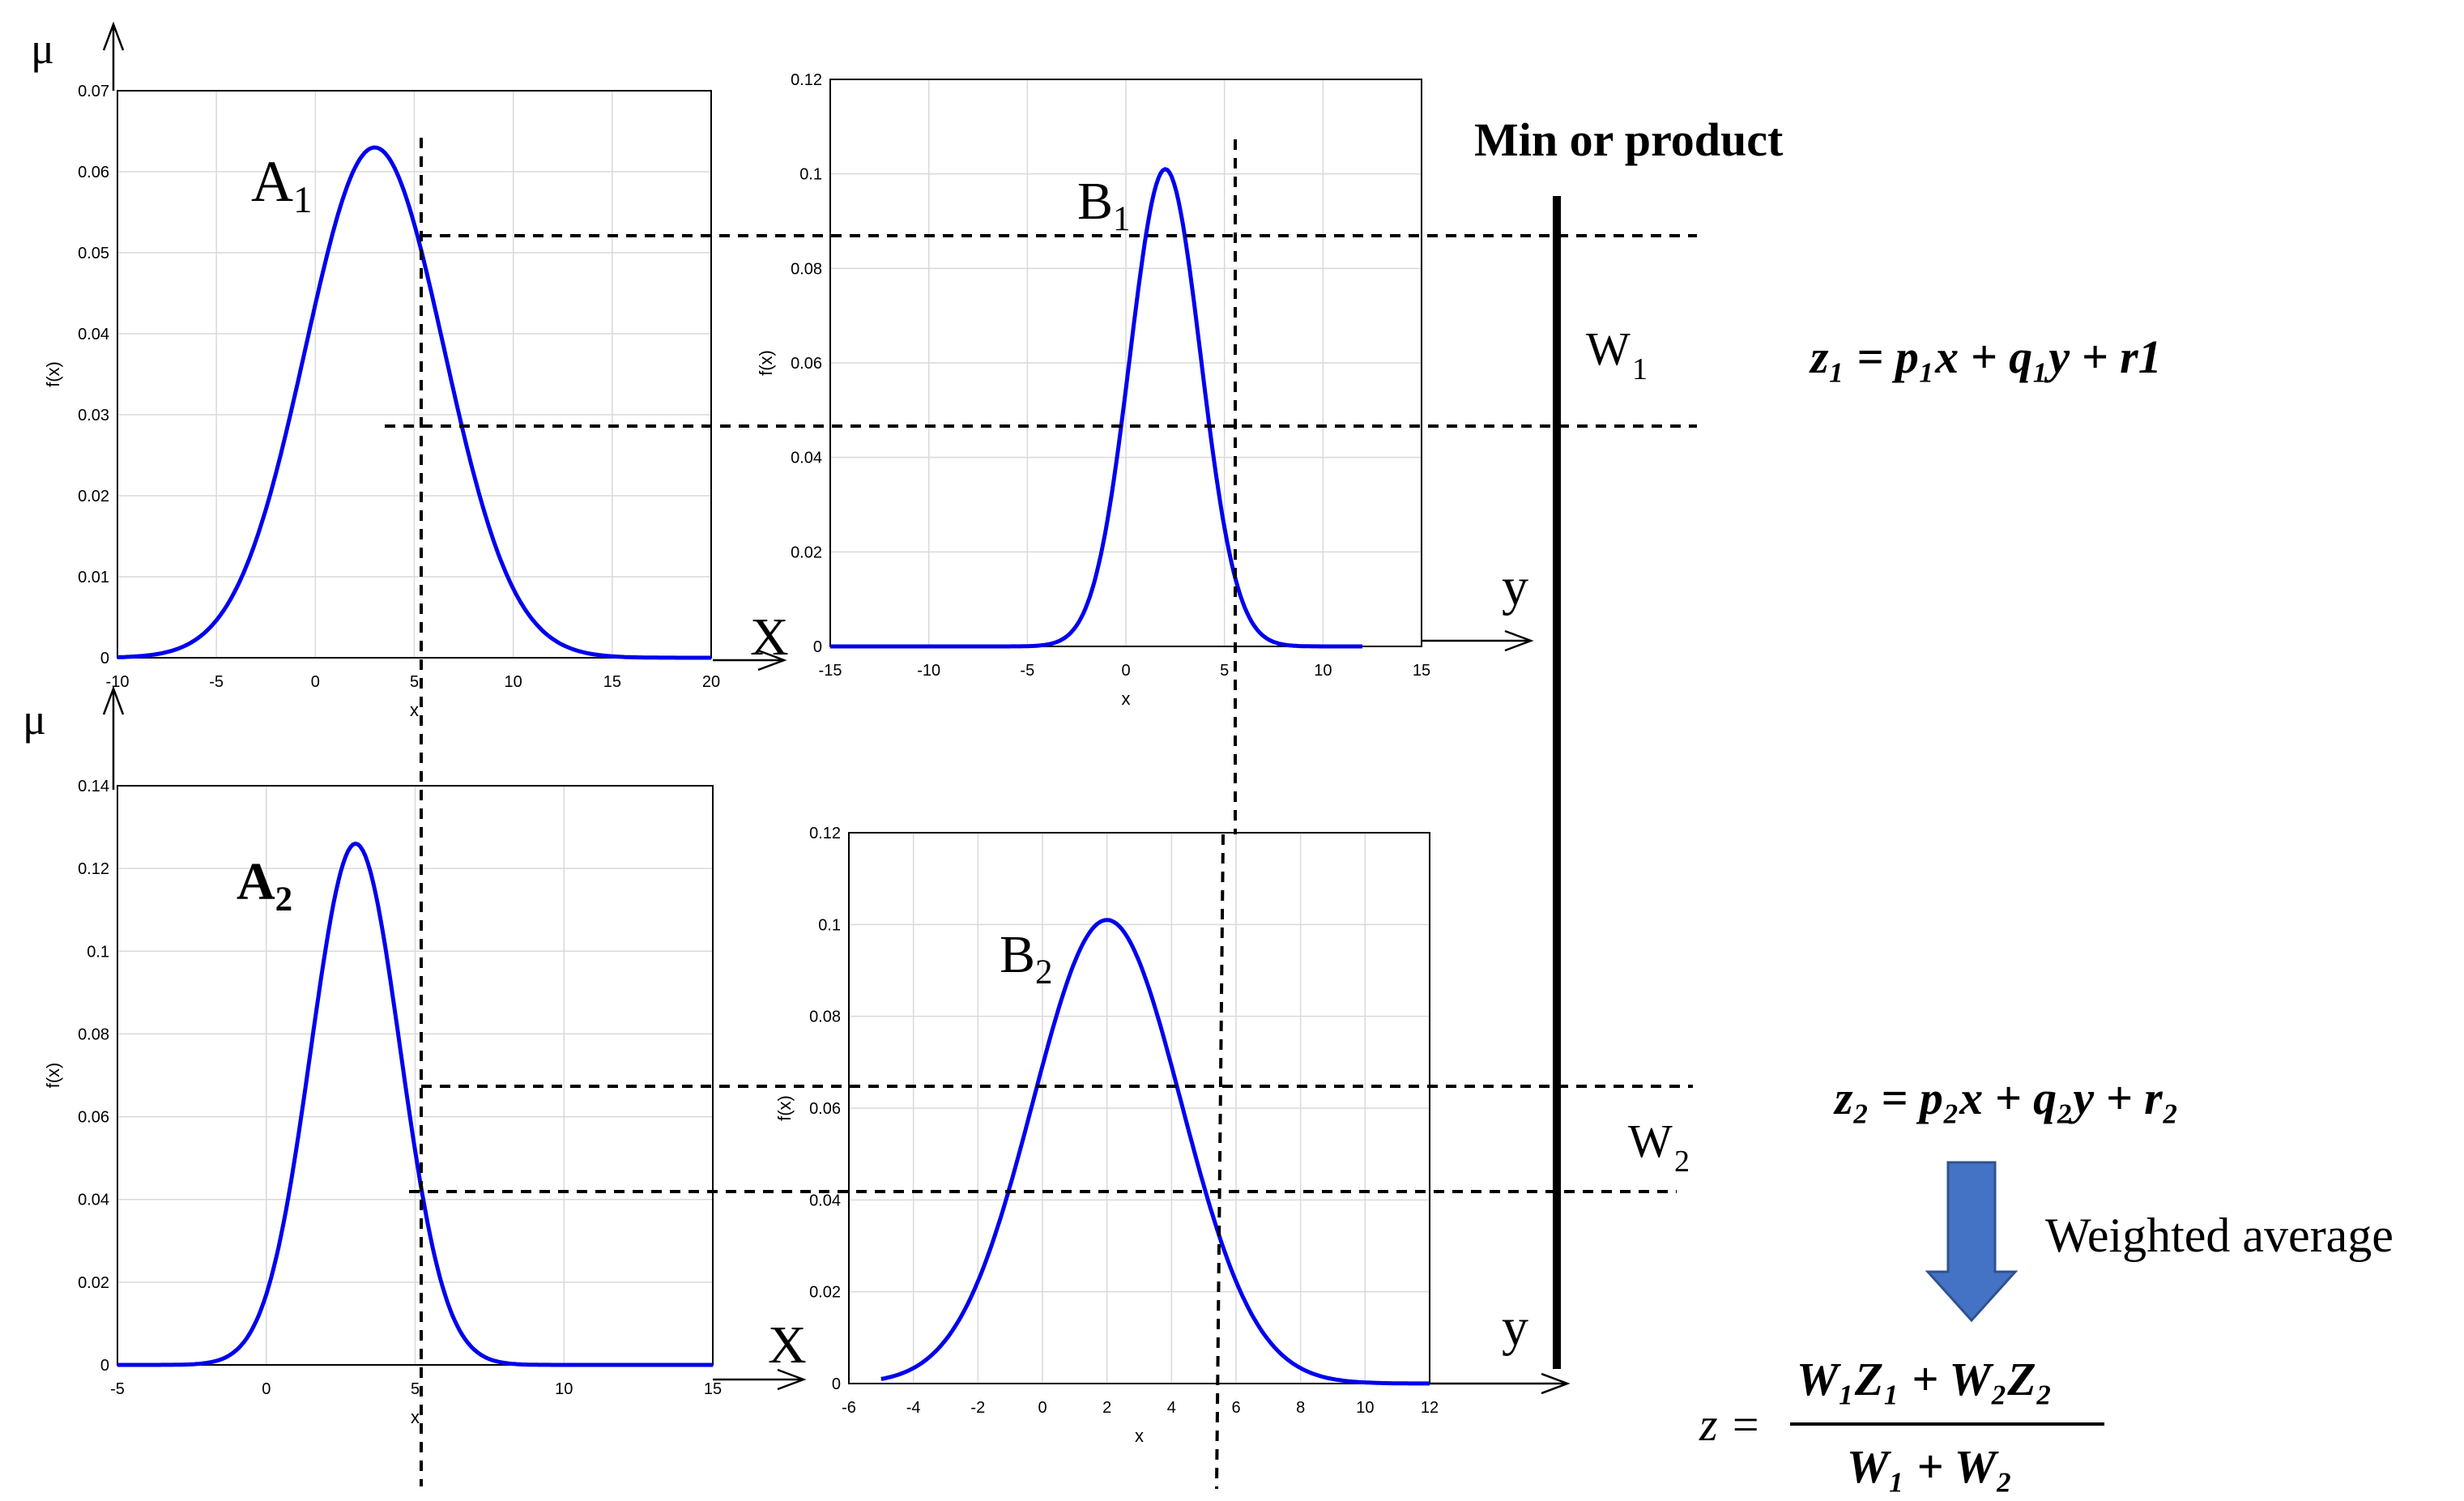  Describe the element at coordinates (1515, 1327) in the screenshot. I see `y-axis-label-bottom: y` at that location.